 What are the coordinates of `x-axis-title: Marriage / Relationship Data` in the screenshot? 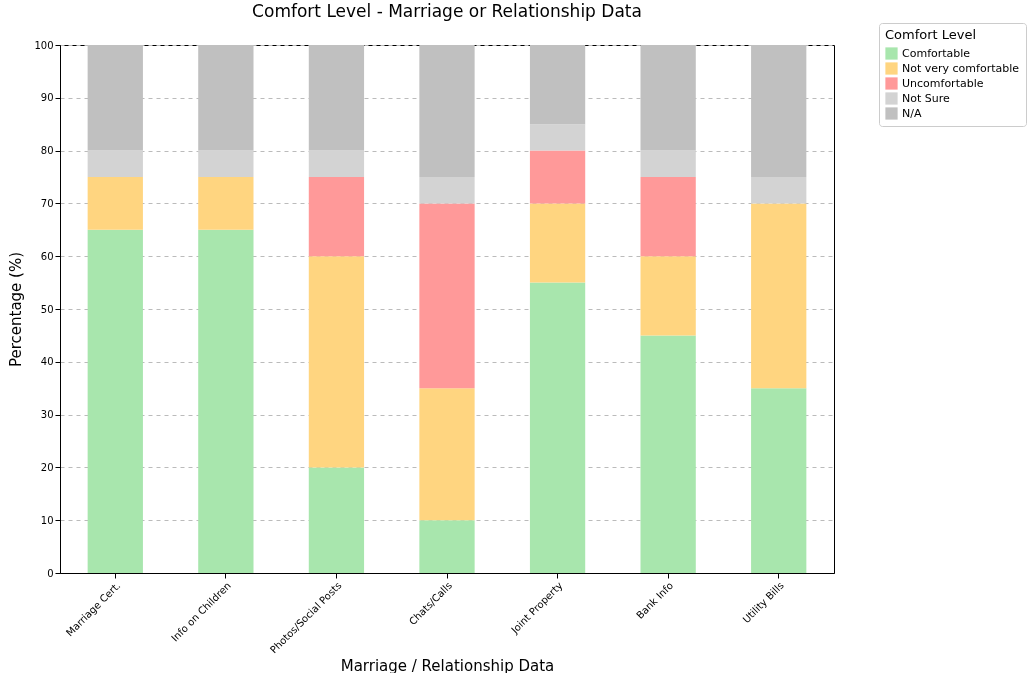 It's located at (447, 665).